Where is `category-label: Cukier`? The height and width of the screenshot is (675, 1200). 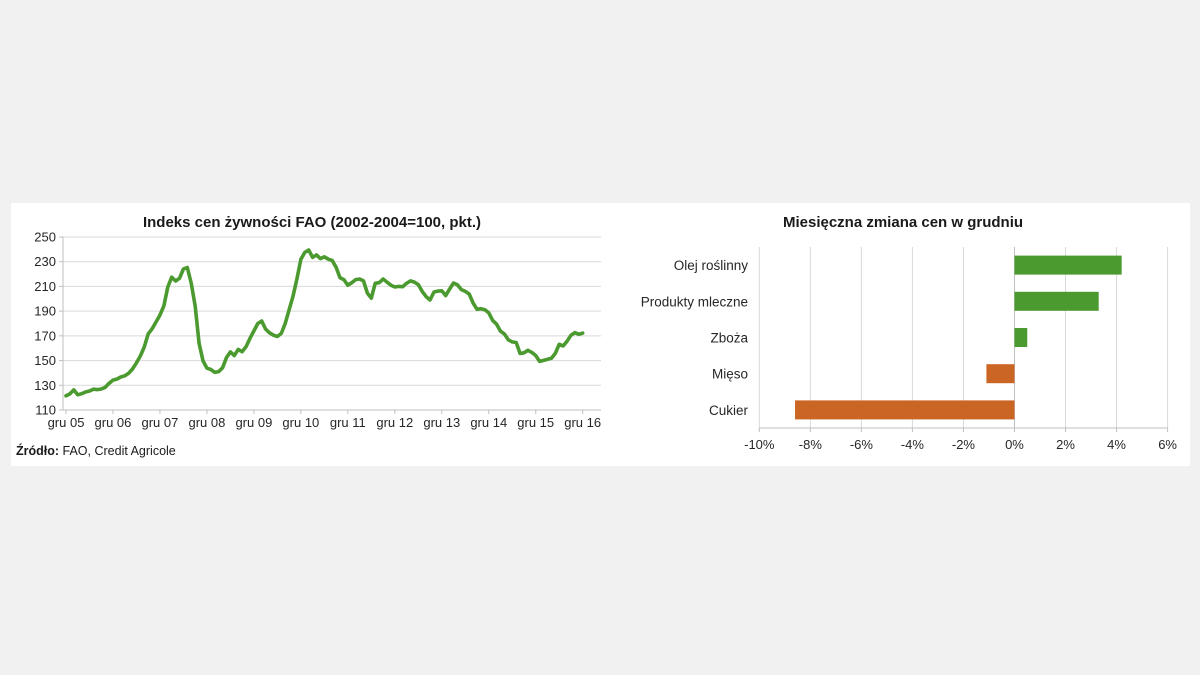 category-label: Cukier is located at coordinates (729, 410).